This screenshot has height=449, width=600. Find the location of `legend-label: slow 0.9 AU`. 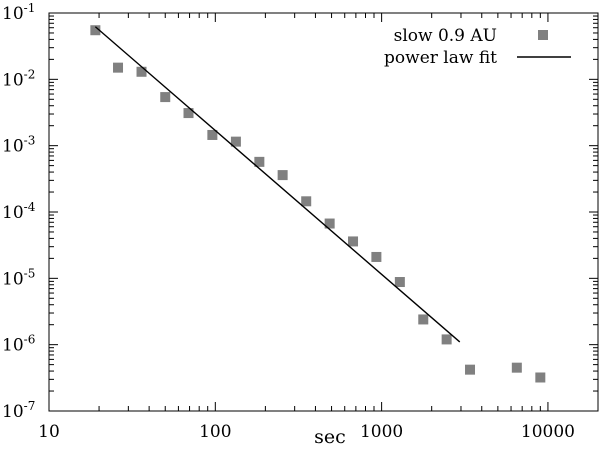

legend-label: slow 0.9 AU is located at coordinates (445, 36).